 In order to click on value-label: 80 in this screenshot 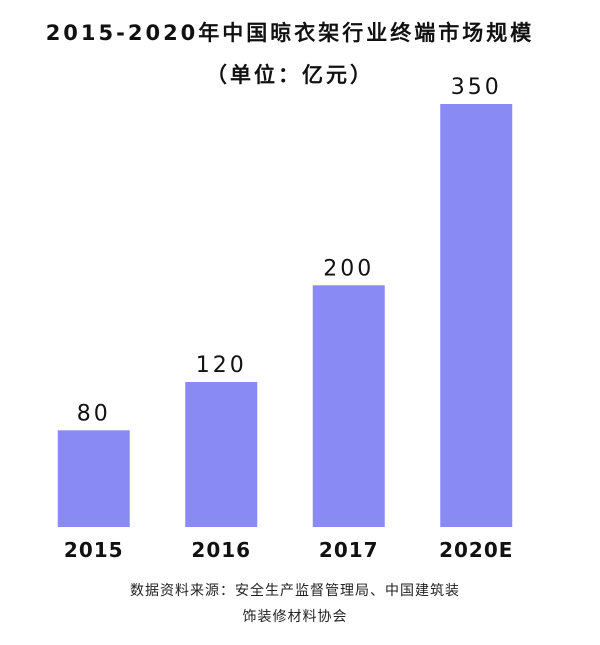, I will do `click(94, 413)`.